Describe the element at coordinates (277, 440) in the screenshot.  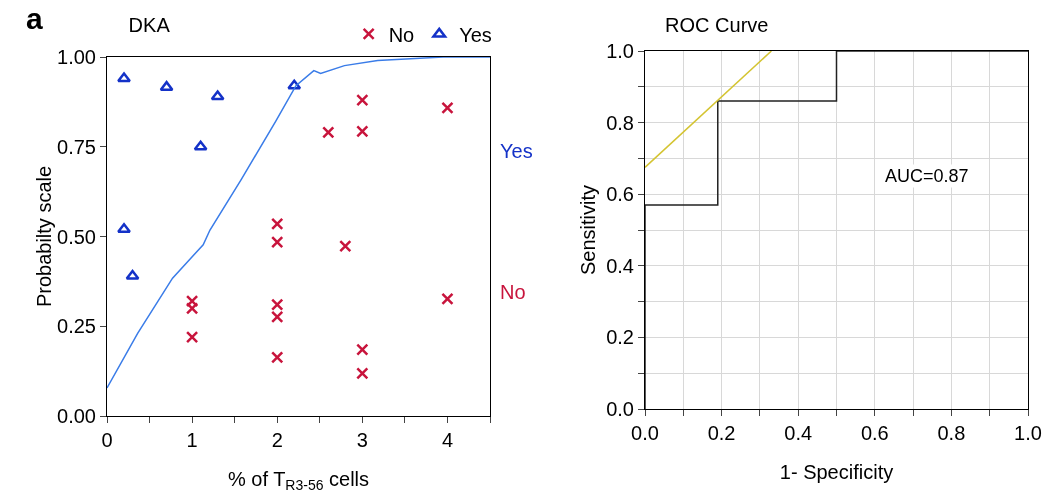
I see `x-tick-label: 2` at that location.